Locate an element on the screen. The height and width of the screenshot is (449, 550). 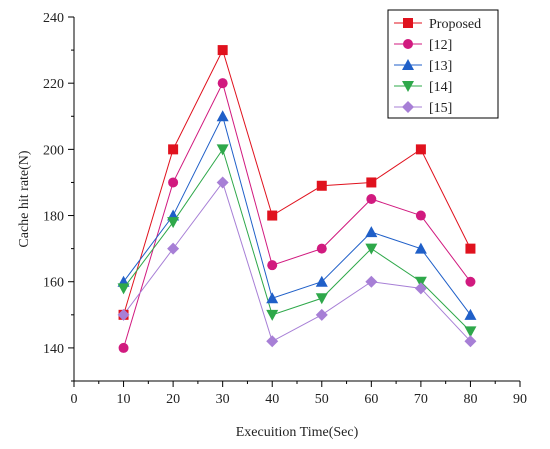
legend-label: [12] is located at coordinates (440, 45).